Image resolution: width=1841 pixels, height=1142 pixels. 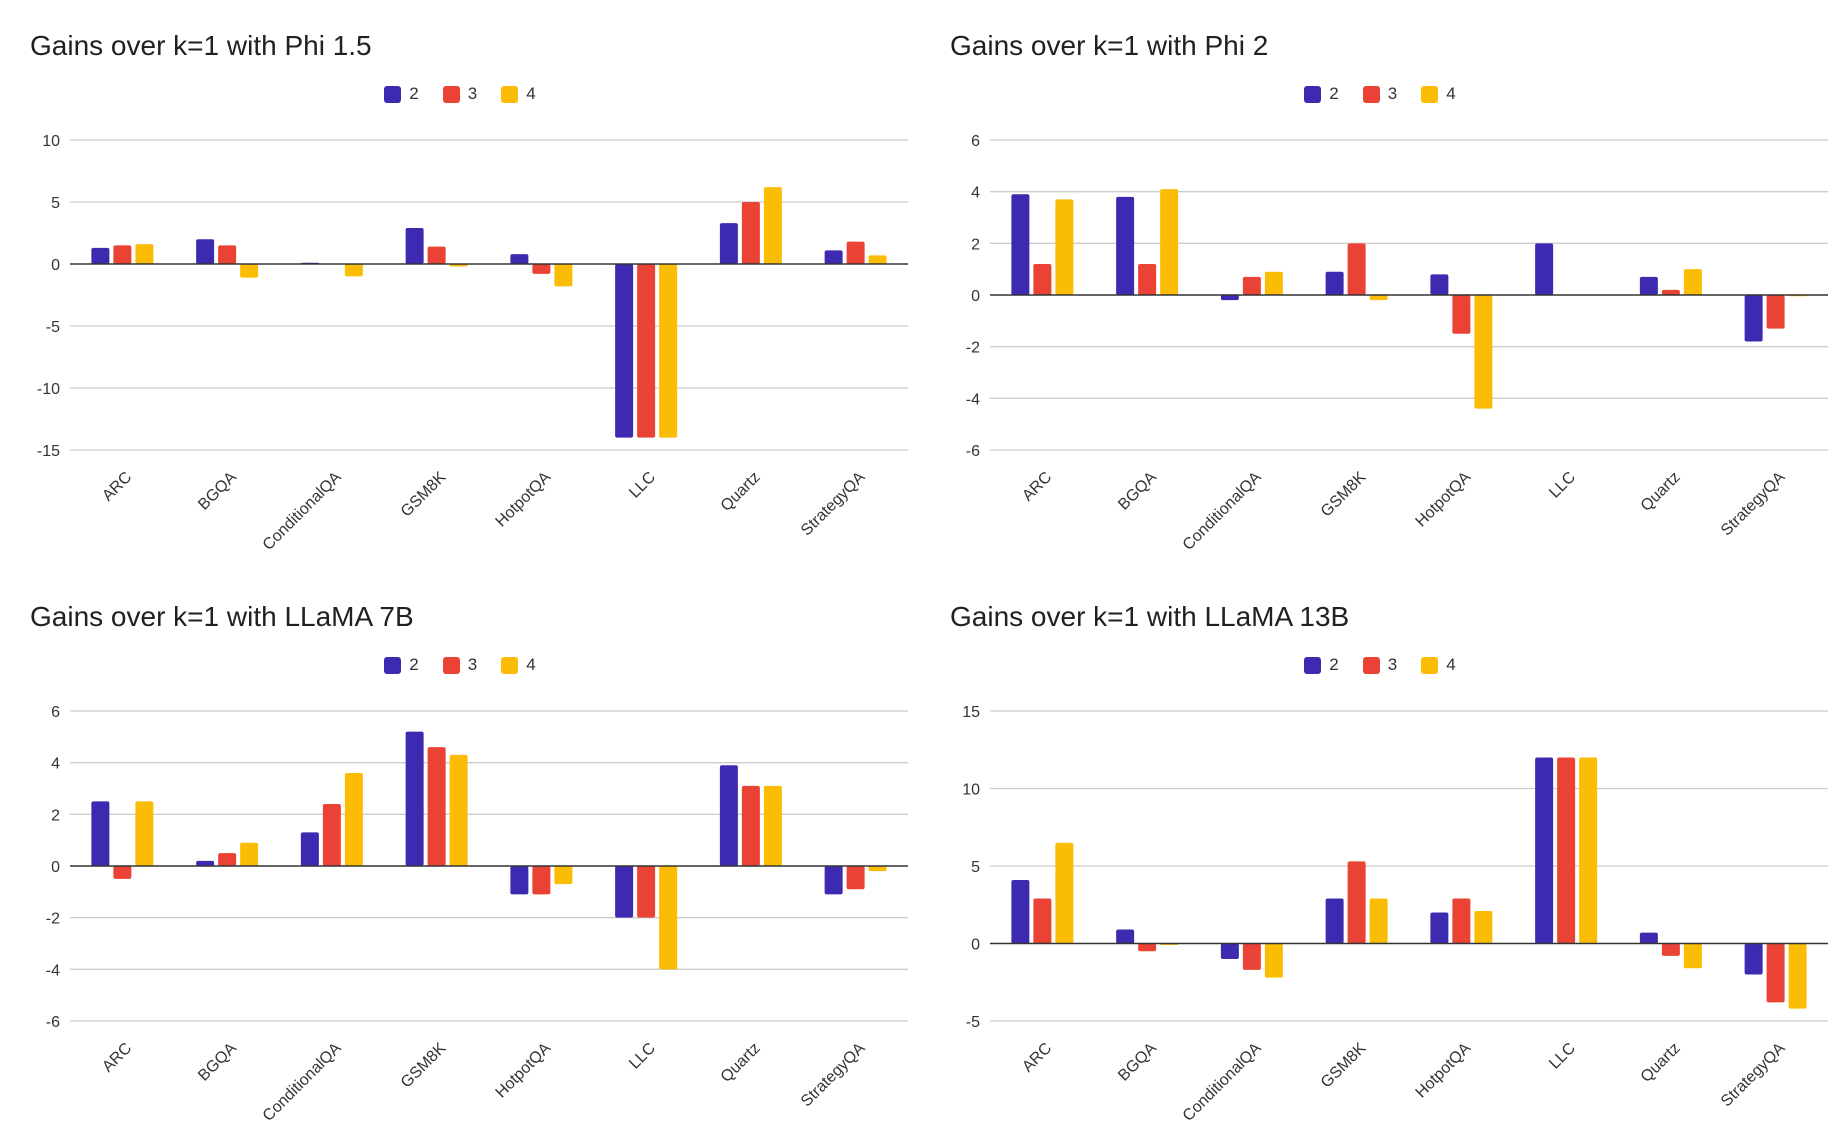 I want to click on y-tick-label: -15, so click(x=48, y=451).